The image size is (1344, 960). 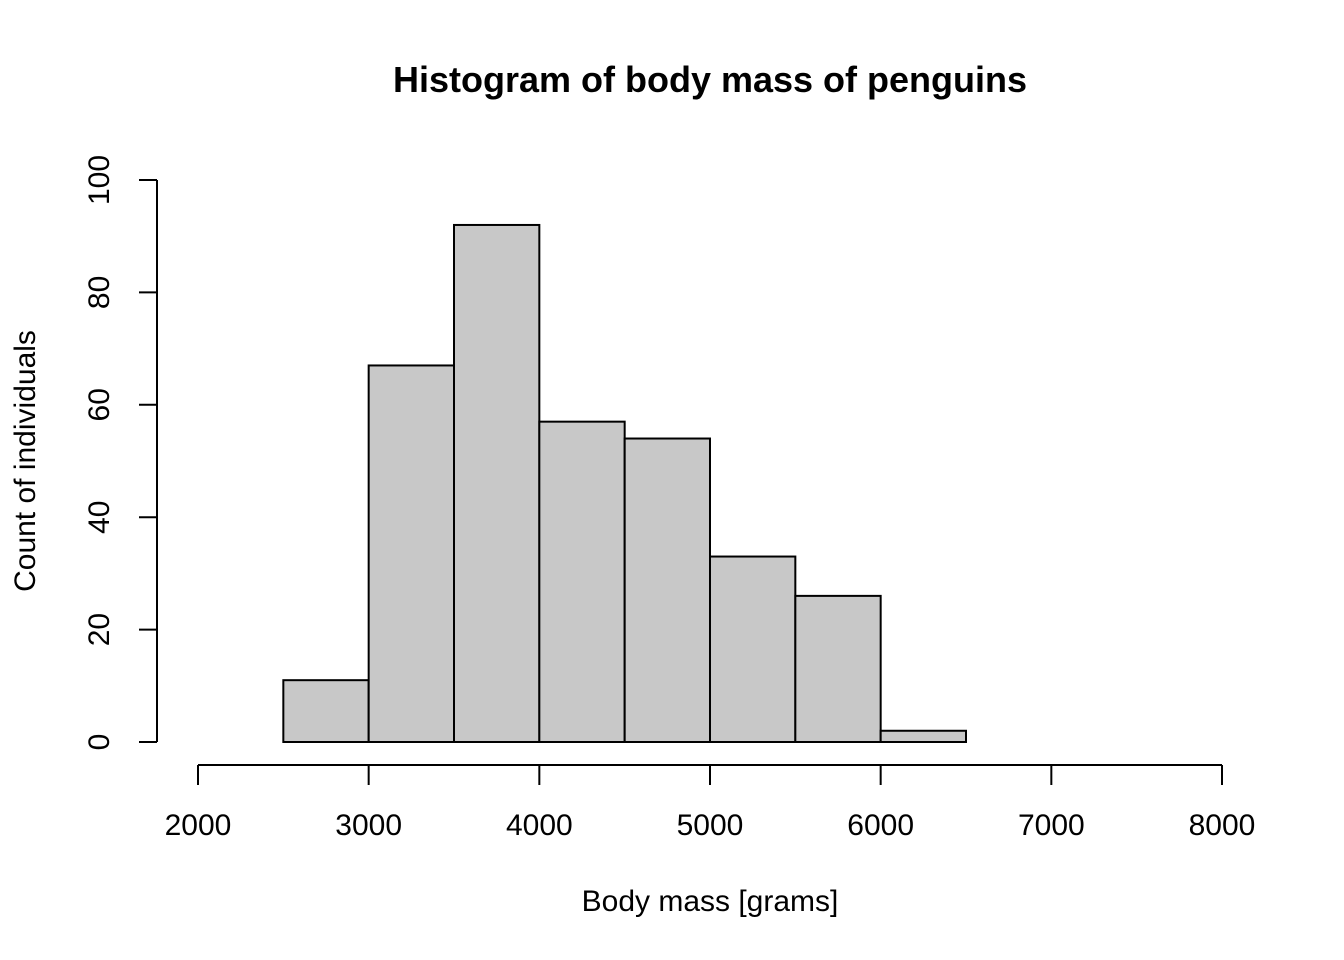 What do you see at coordinates (25, 461) in the screenshot?
I see `y-axis-label: Count of individuals` at bounding box center [25, 461].